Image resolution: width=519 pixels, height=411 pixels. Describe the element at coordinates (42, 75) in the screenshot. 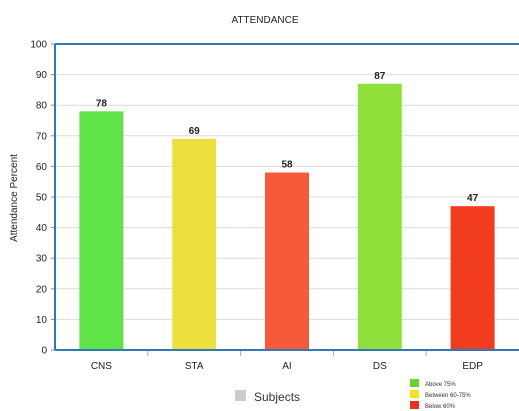

I see `y-tick-label: 90` at that location.